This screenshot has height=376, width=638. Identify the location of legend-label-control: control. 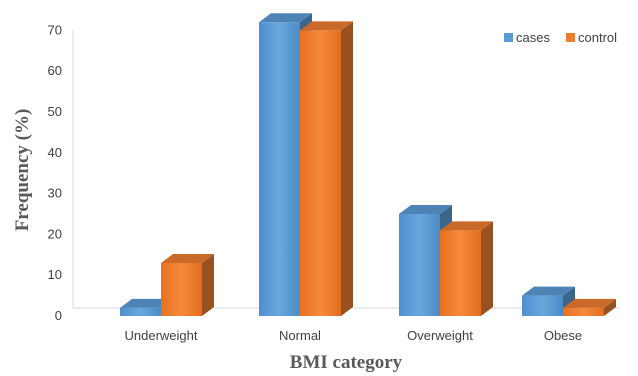
(597, 37).